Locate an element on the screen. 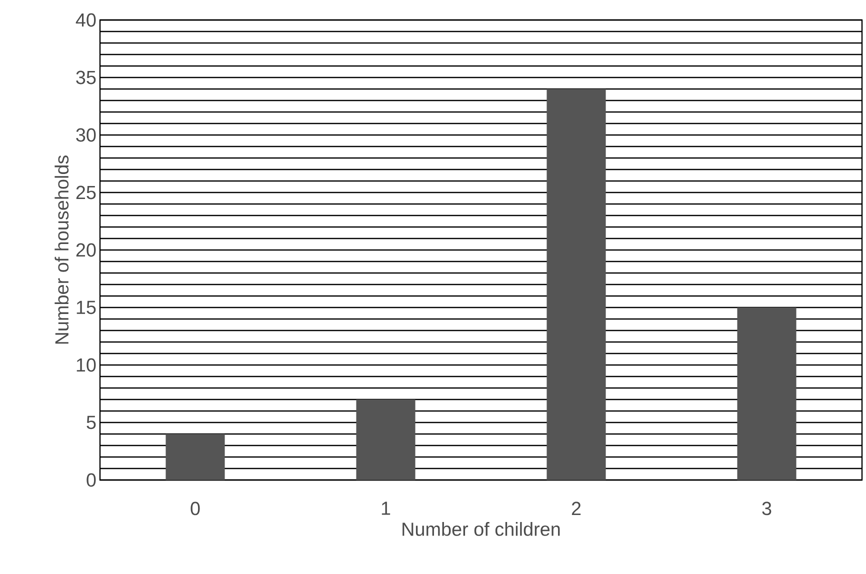 The image size is (866, 574). x-tick-label: 1 is located at coordinates (386, 508).